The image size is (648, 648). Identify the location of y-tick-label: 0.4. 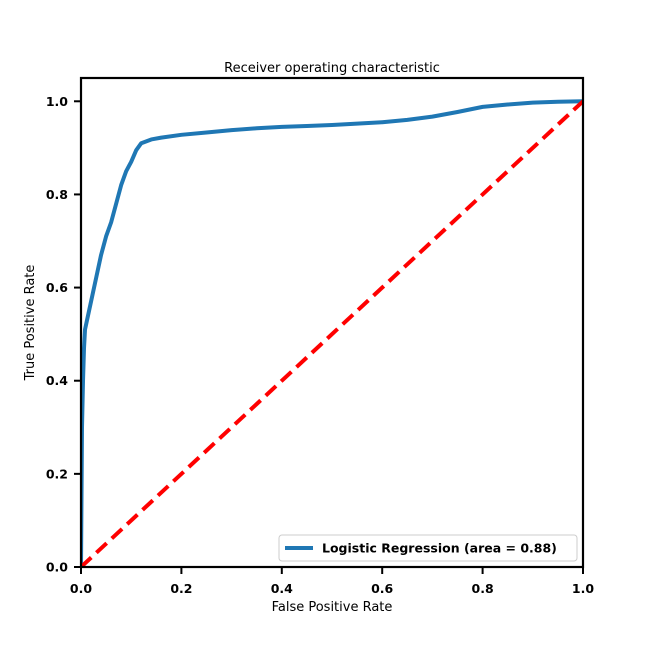
(57, 380).